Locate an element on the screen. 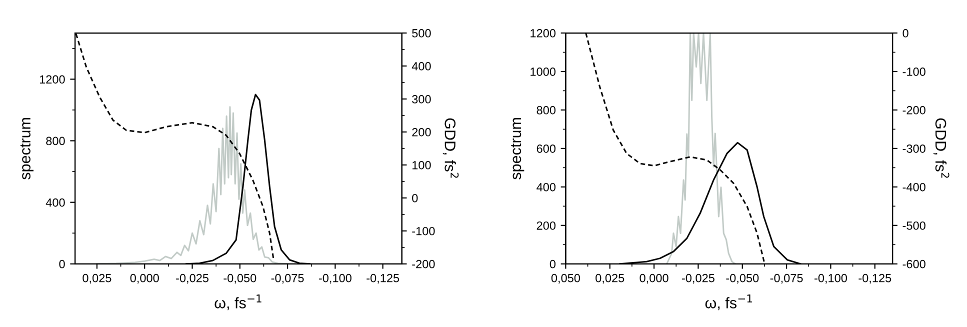 This screenshot has width=967, height=327. y2-tick-label: -300 is located at coordinates (914, 148).